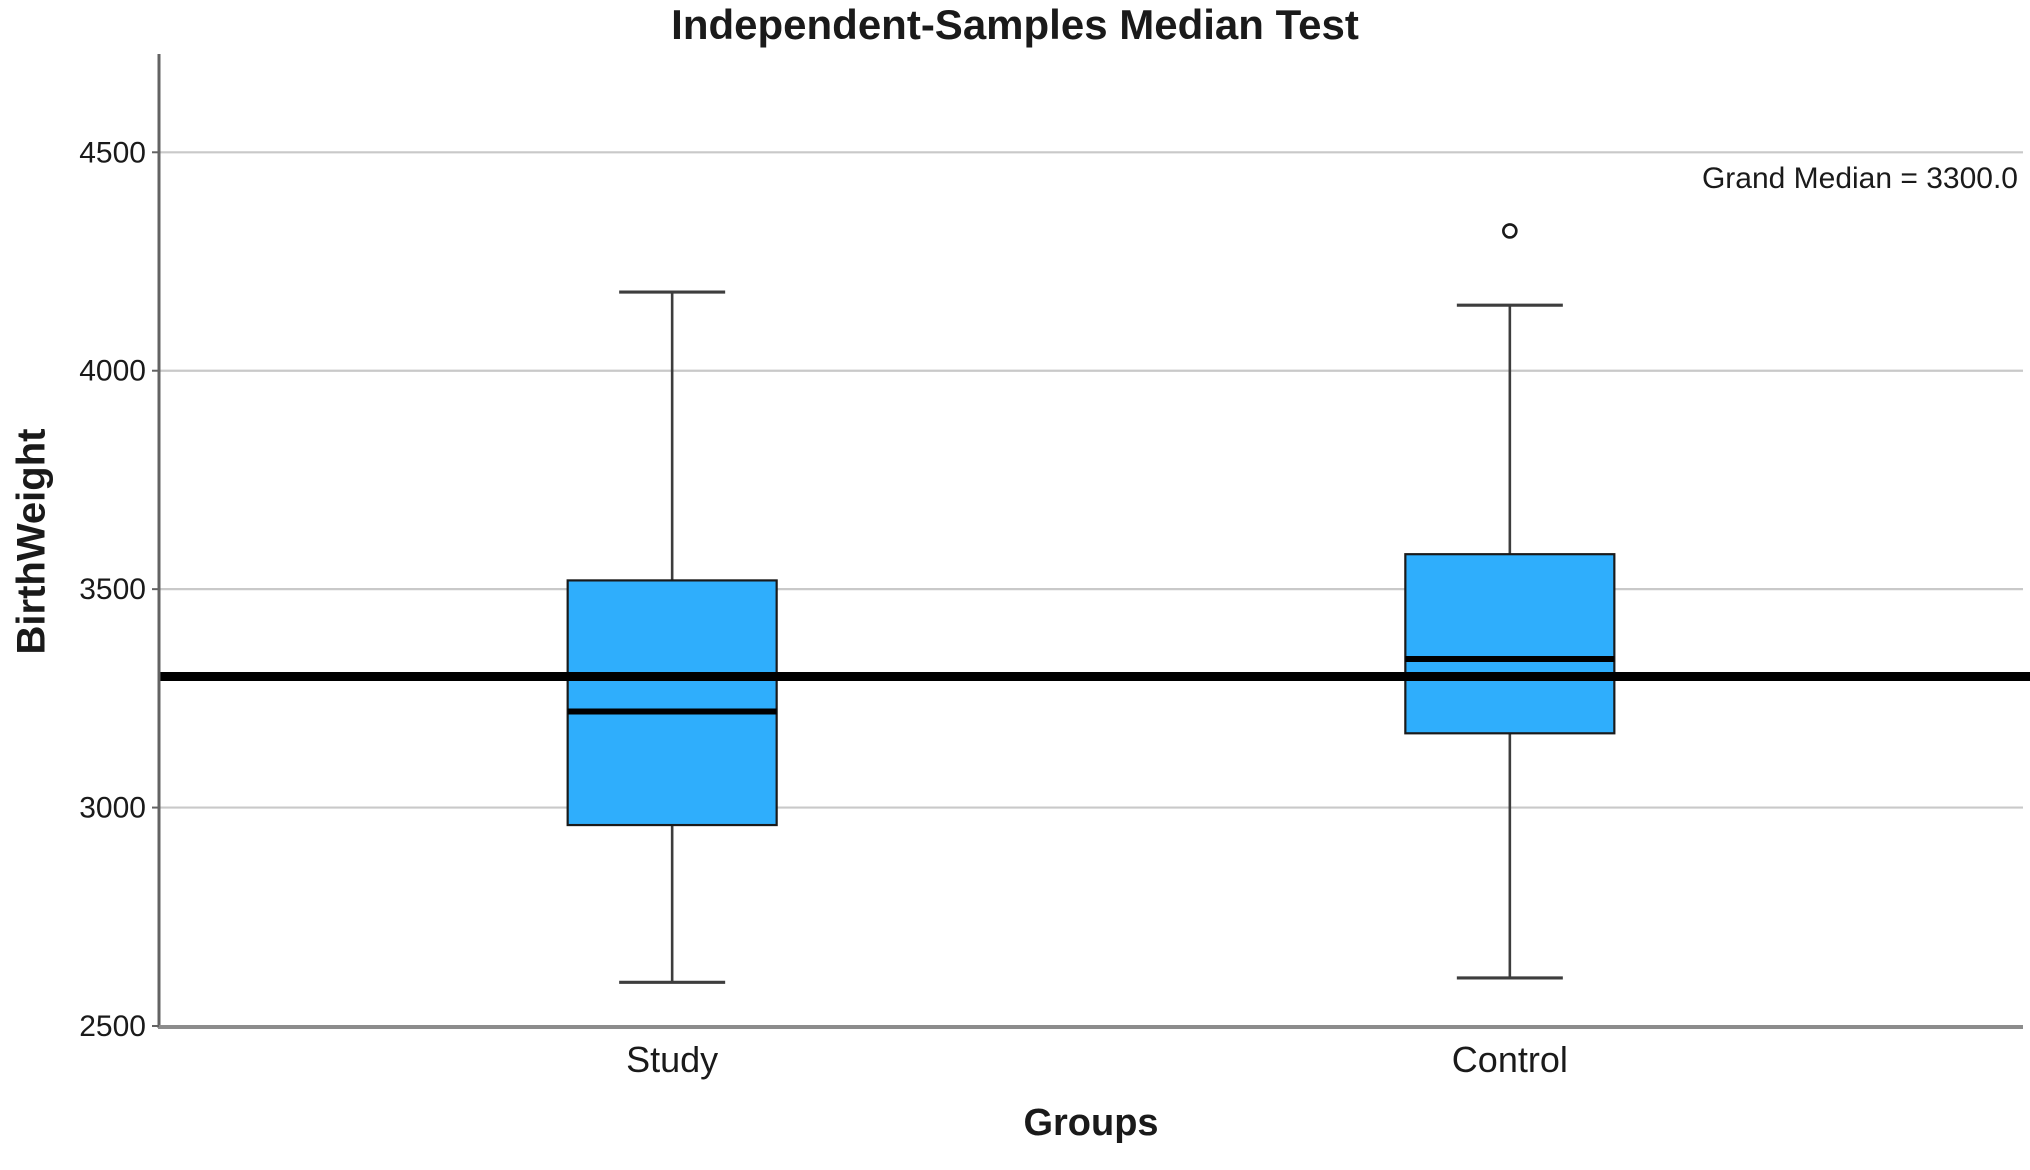  What do you see at coordinates (112, 589) in the screenshot?
I see `y-tick-label: 3500` at bounding box center [112, 589].